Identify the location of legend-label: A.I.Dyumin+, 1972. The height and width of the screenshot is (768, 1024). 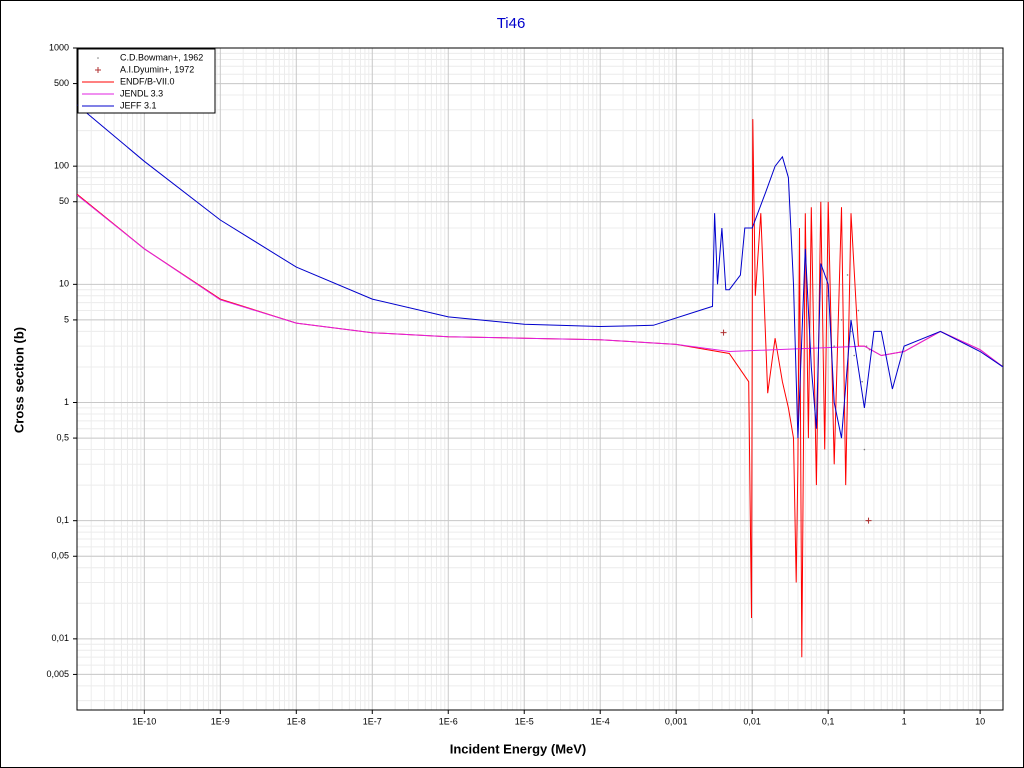
(157, 69).